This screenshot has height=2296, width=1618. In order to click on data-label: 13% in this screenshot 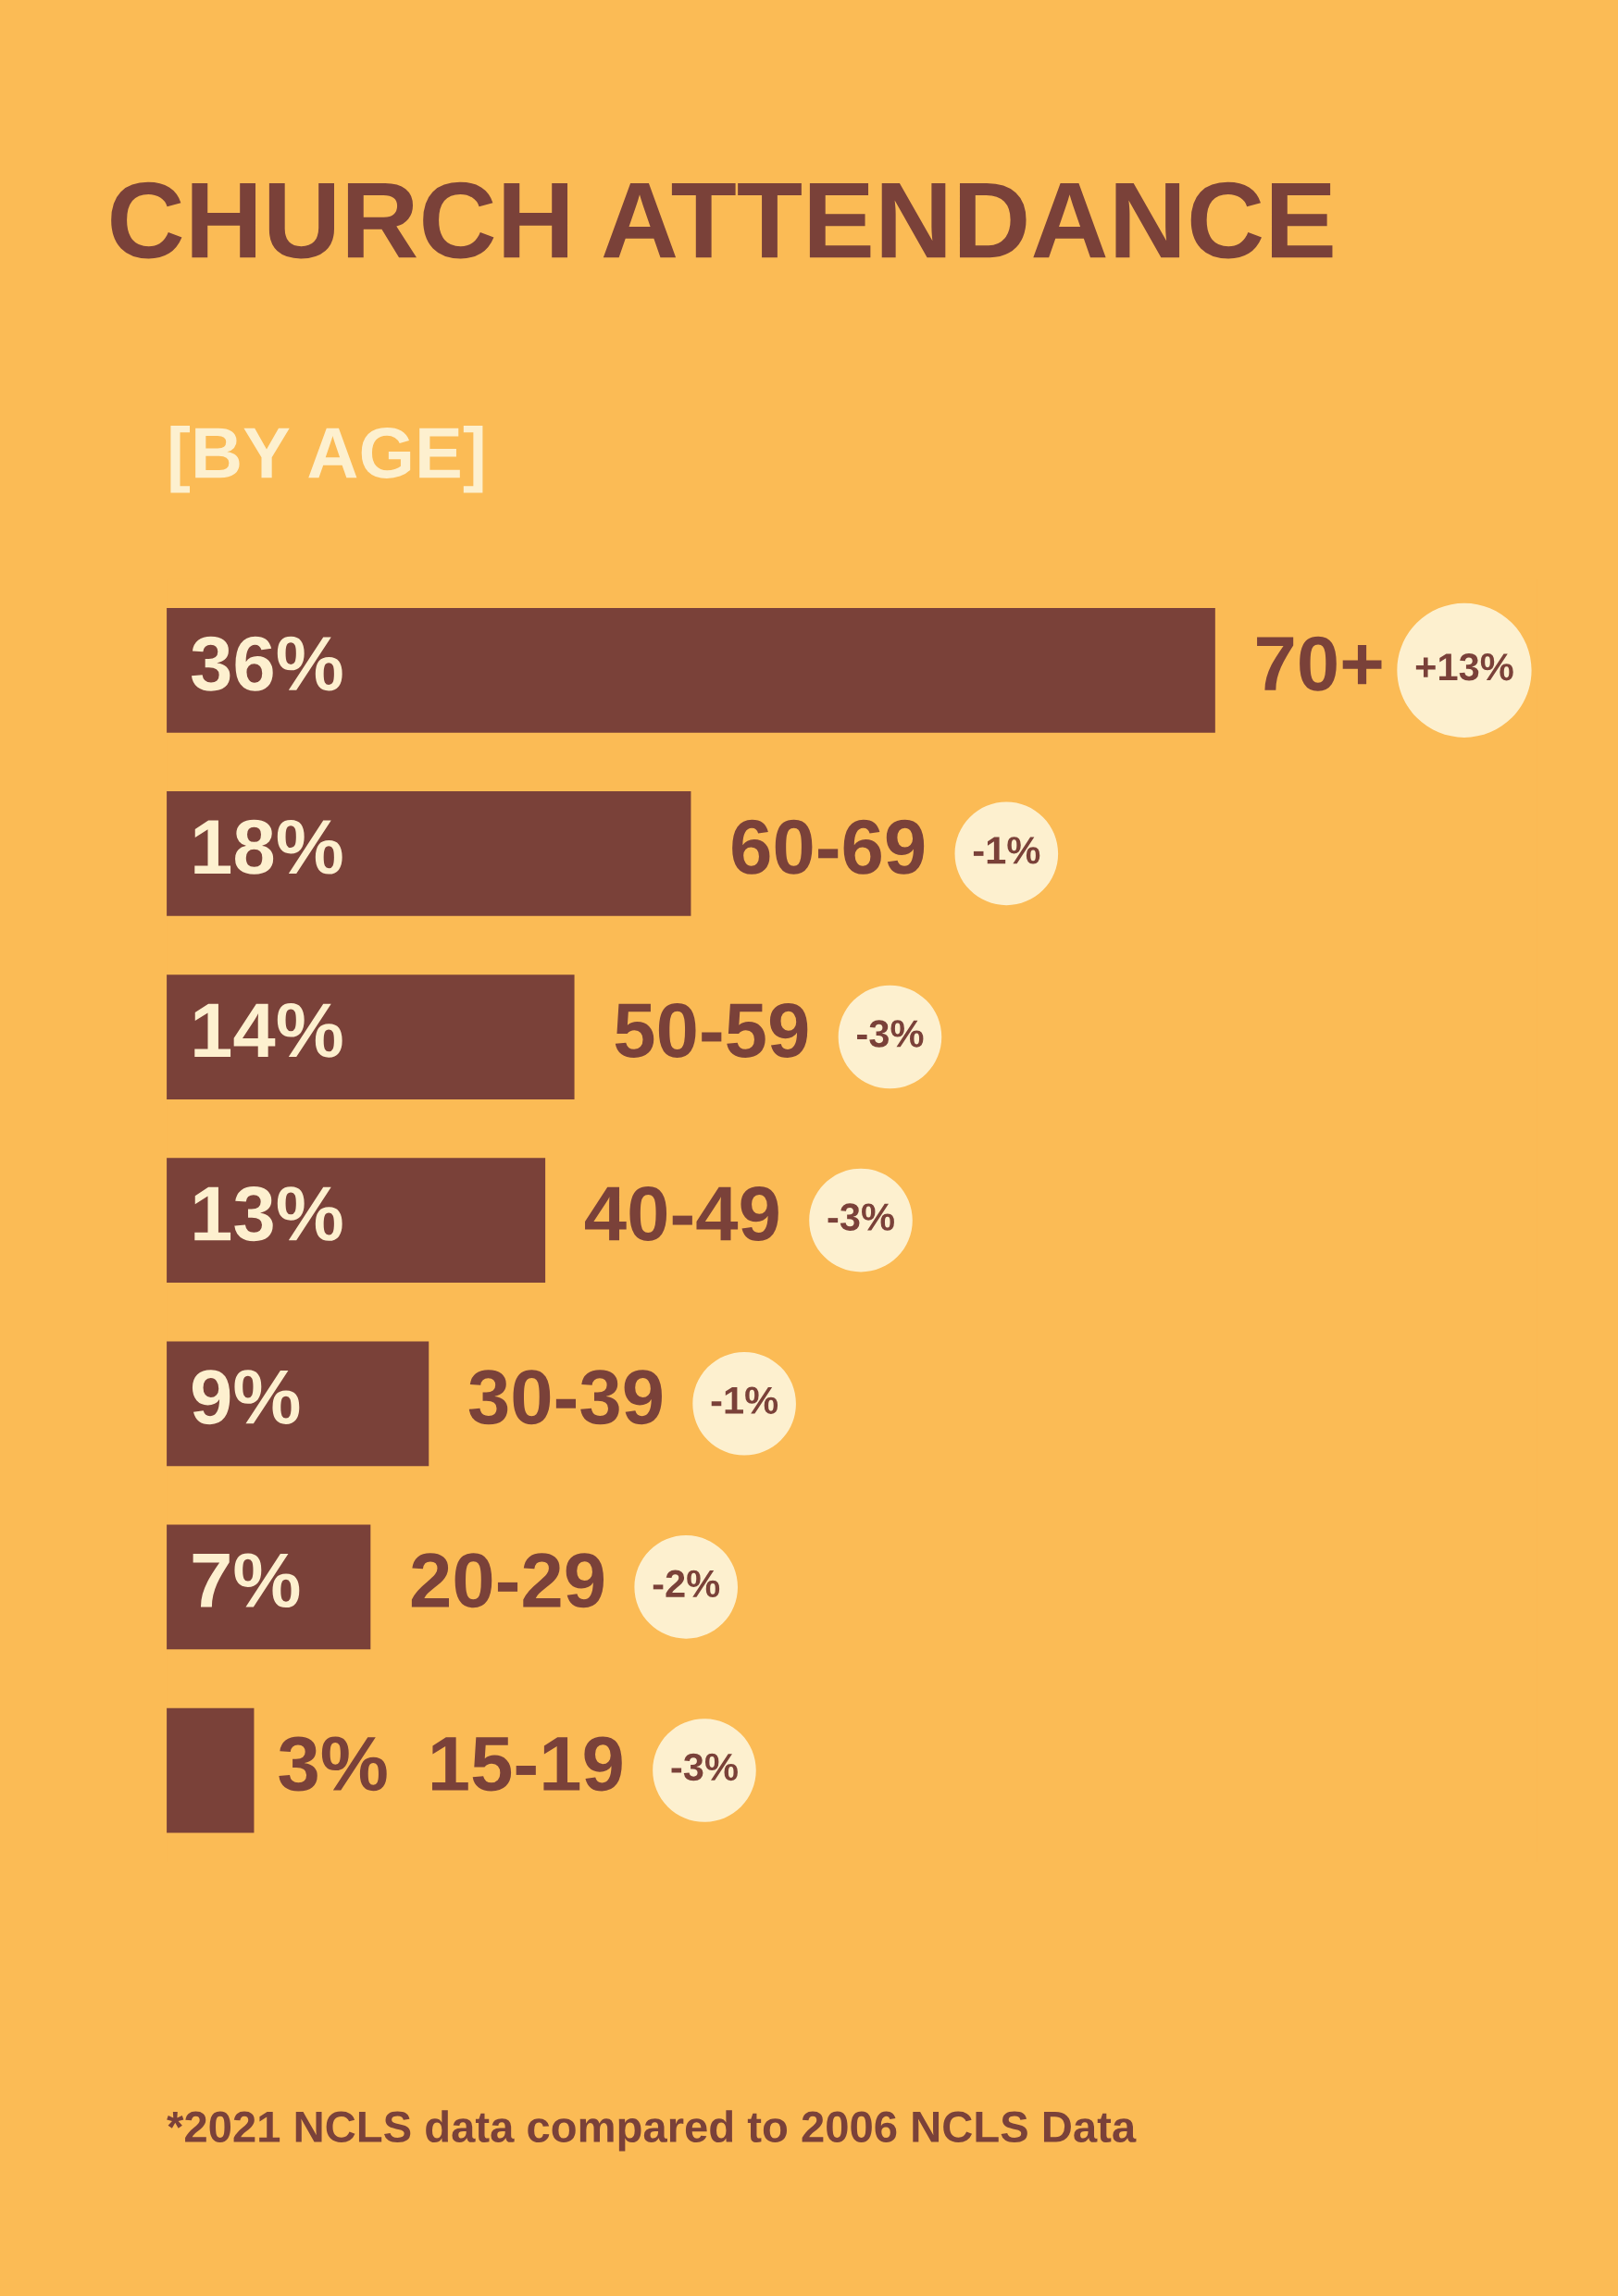, I will do `click(268, 1214)`.